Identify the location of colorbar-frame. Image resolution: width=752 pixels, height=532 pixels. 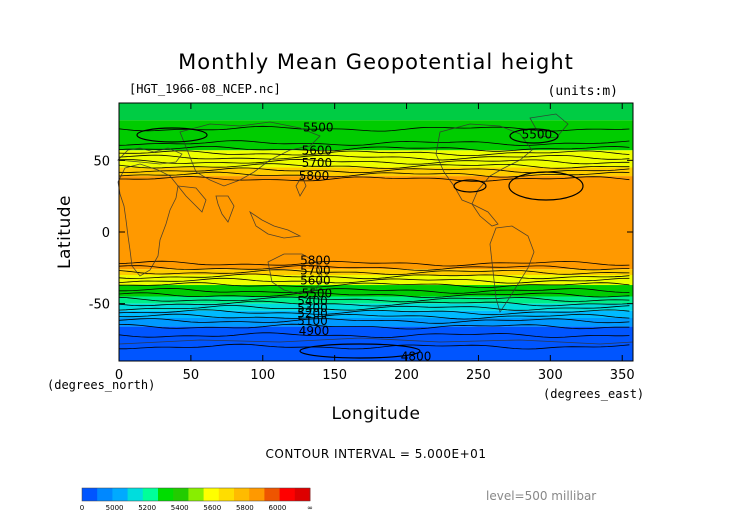
(196, 494).